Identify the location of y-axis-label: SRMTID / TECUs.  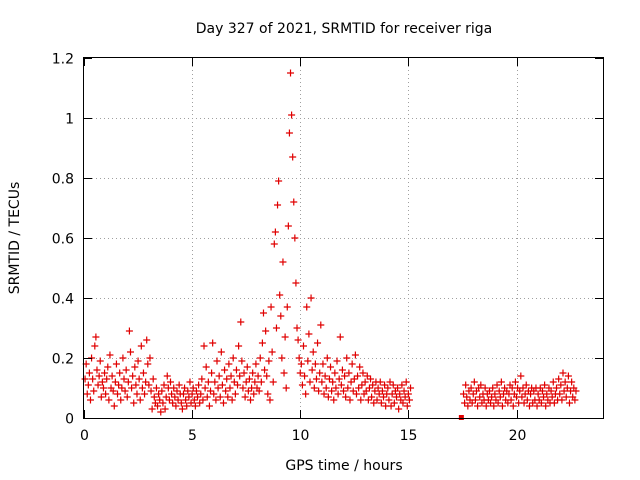
(15, 238).